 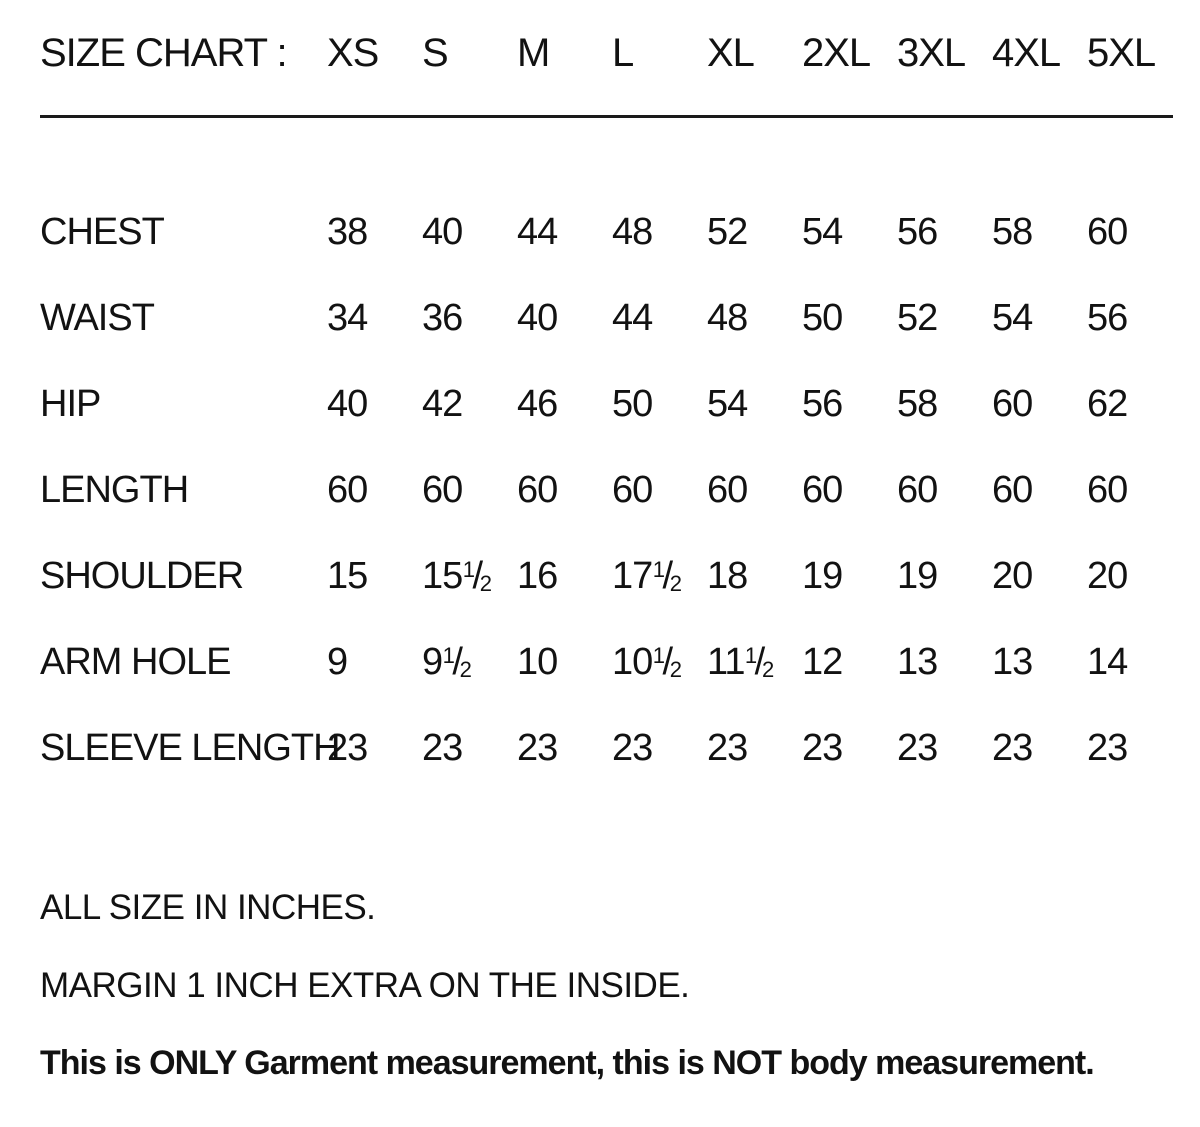 I want to click on cell-sleeve-length-2xl: 23, so click(x=822, y=747).